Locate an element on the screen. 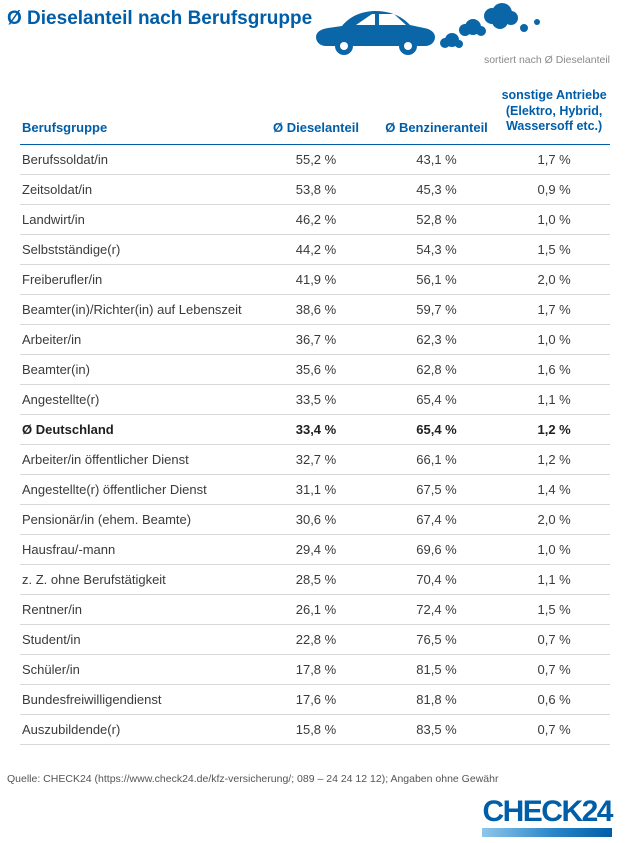  row-sonstige-value: 1,6 % is located at coordinates (554, 369).